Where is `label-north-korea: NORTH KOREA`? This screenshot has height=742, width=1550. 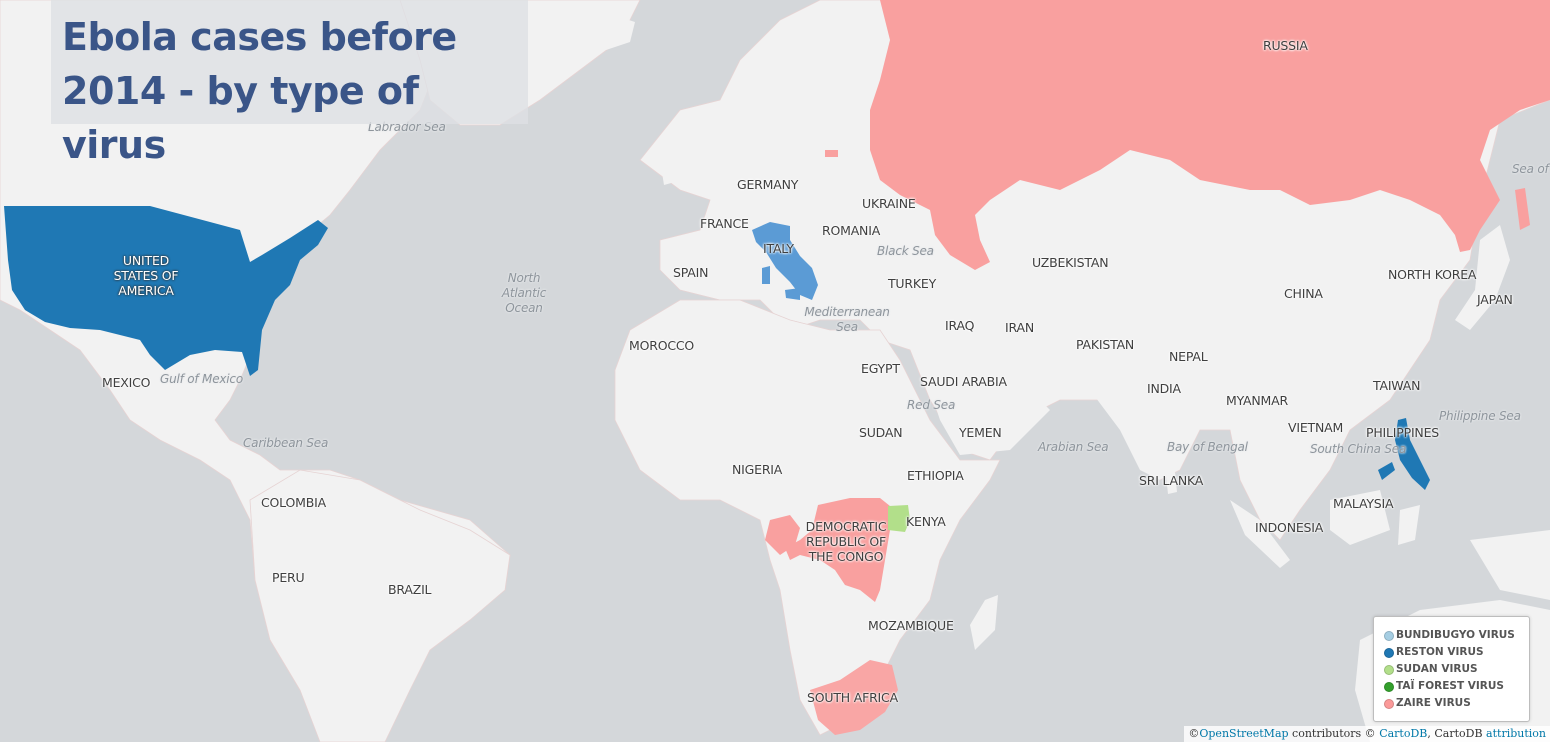
label-north-korea: NORTH KOREA is located at coordinates (1432, 274).